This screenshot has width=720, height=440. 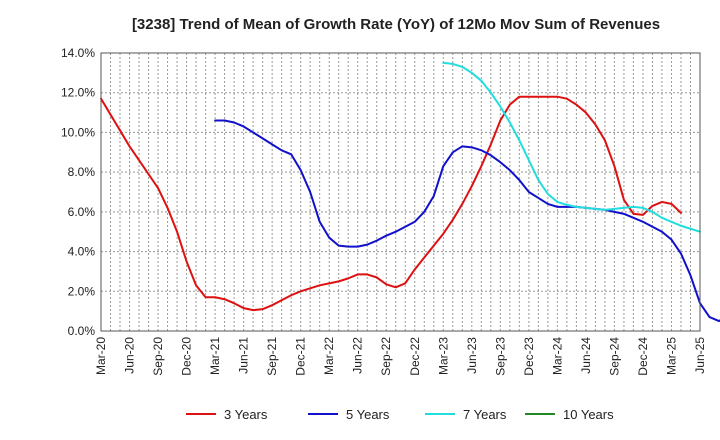 I want to click on y-tick-label: 2.0%, so click(x=82, y=291).